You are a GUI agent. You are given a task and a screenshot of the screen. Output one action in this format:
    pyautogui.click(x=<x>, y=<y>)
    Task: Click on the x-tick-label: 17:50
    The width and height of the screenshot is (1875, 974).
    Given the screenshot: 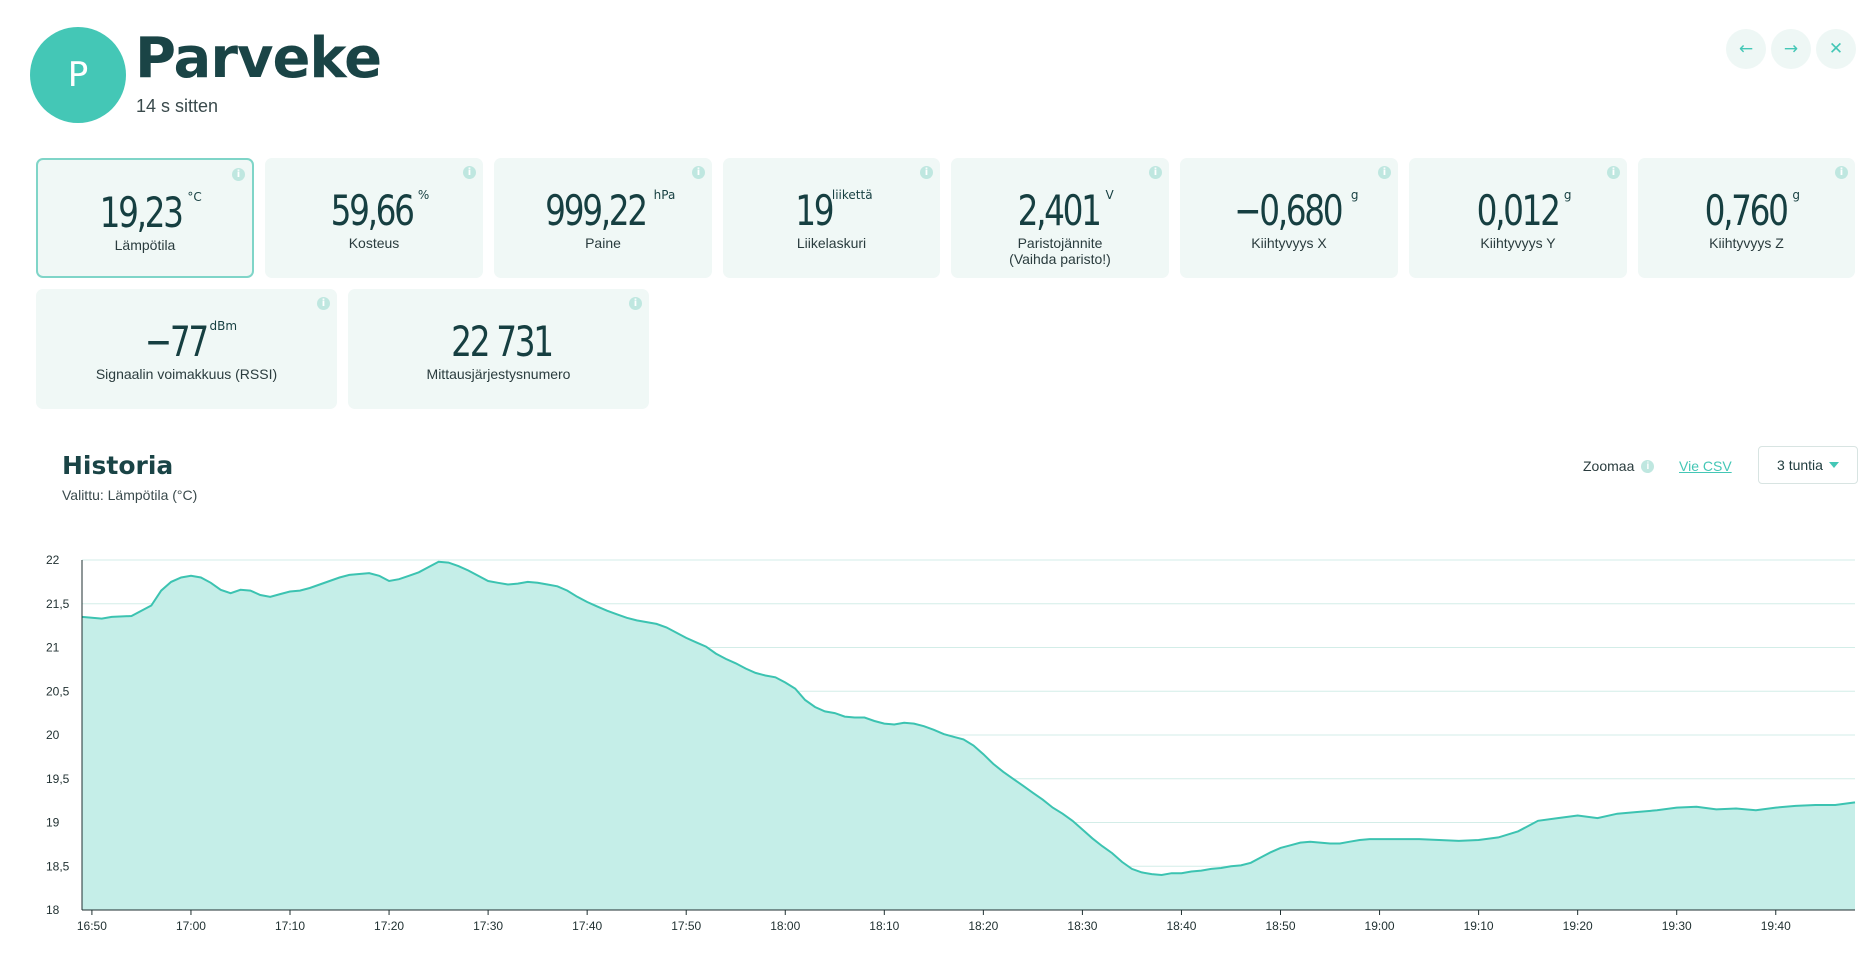 What is the action you would take?
    pyautogui.click(x=686, y=926)
    